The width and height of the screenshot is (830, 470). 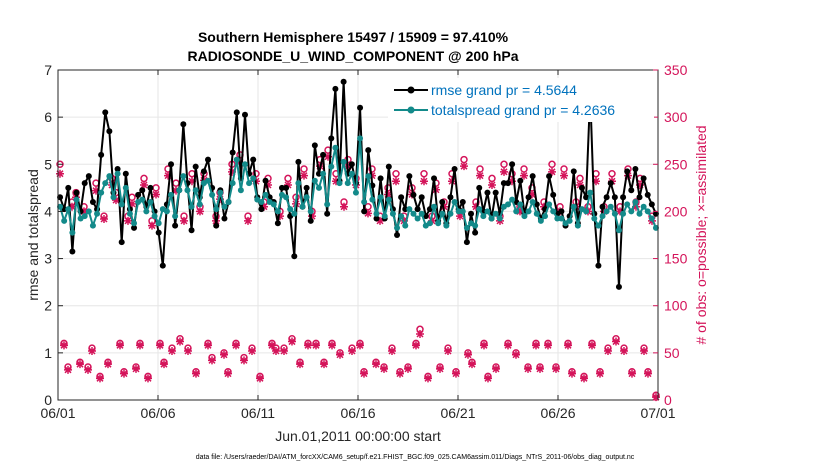 What do you see at coordinates (48, 259) in the screenshot?
I see `y-tick-label: 3` at bounding box center [48, 259].